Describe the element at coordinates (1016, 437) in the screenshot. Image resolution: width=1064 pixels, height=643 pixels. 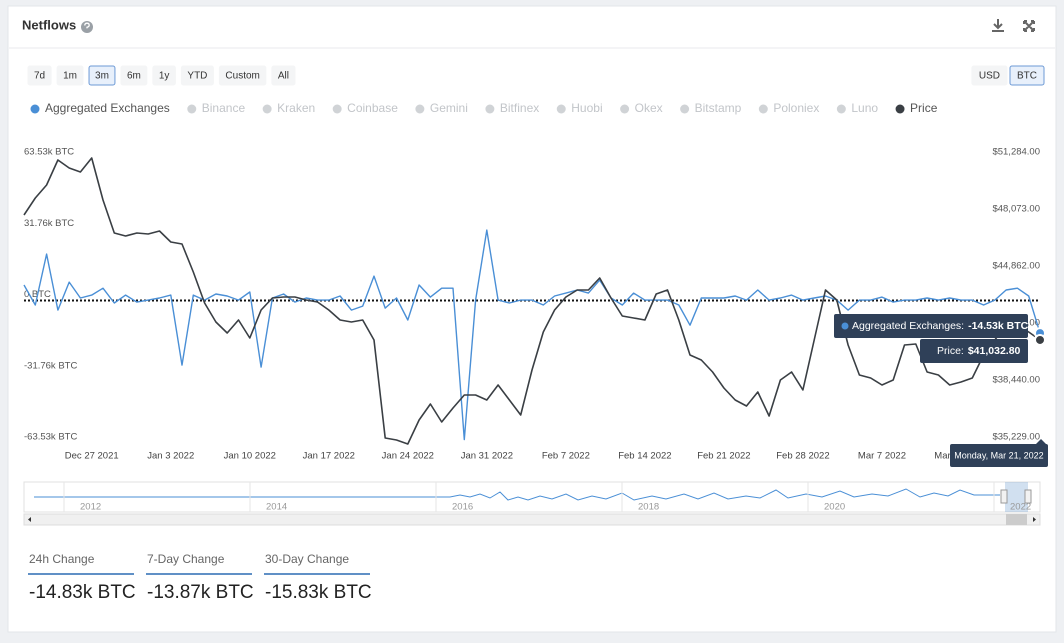
I see `y2-tick-label: $35,229.00` at that location.